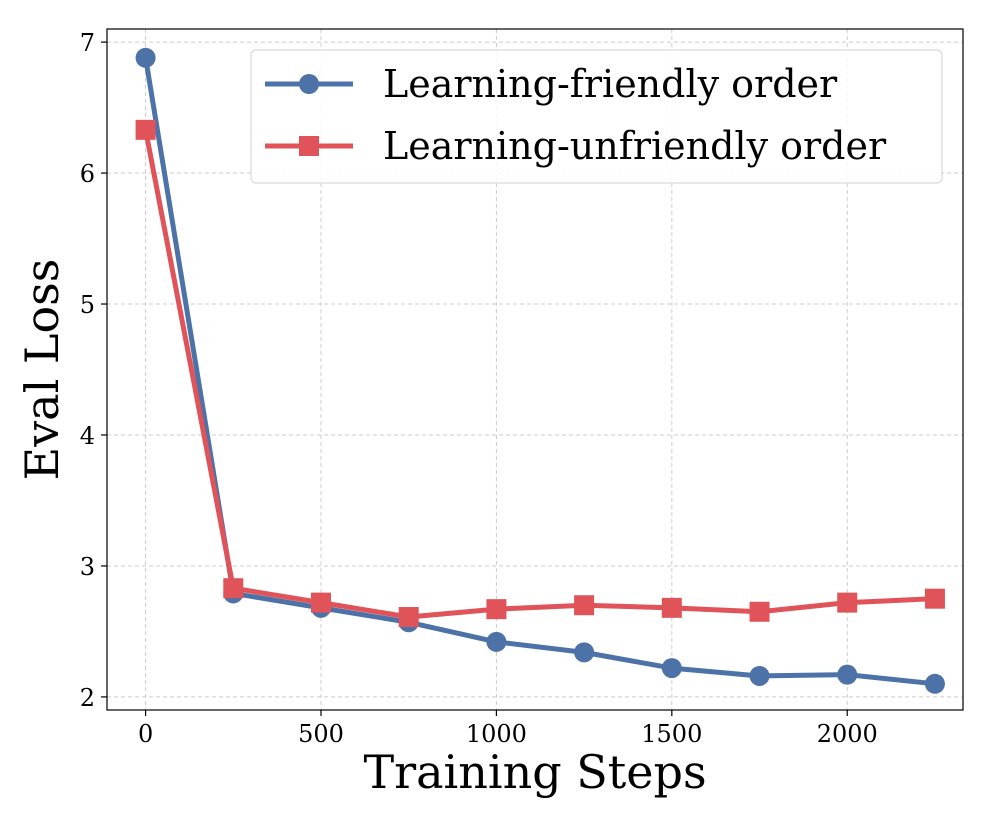 The width and height of the screenshot is (997, 830). Describe the element at coordinates (87, 698) in the screenshot. I see `y-tick-label: 2` at that location.